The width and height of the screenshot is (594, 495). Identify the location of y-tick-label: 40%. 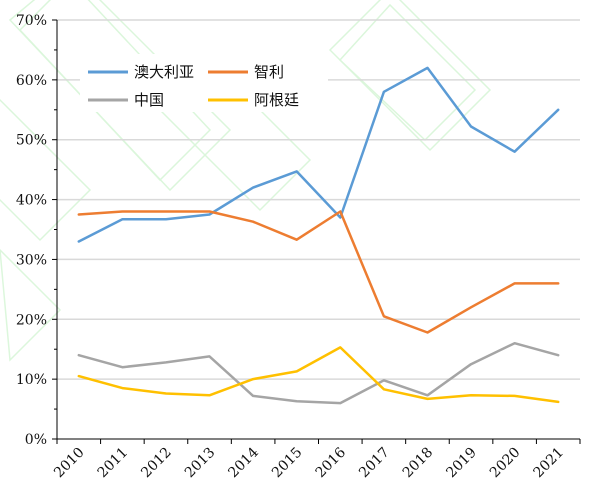
(31, 201).